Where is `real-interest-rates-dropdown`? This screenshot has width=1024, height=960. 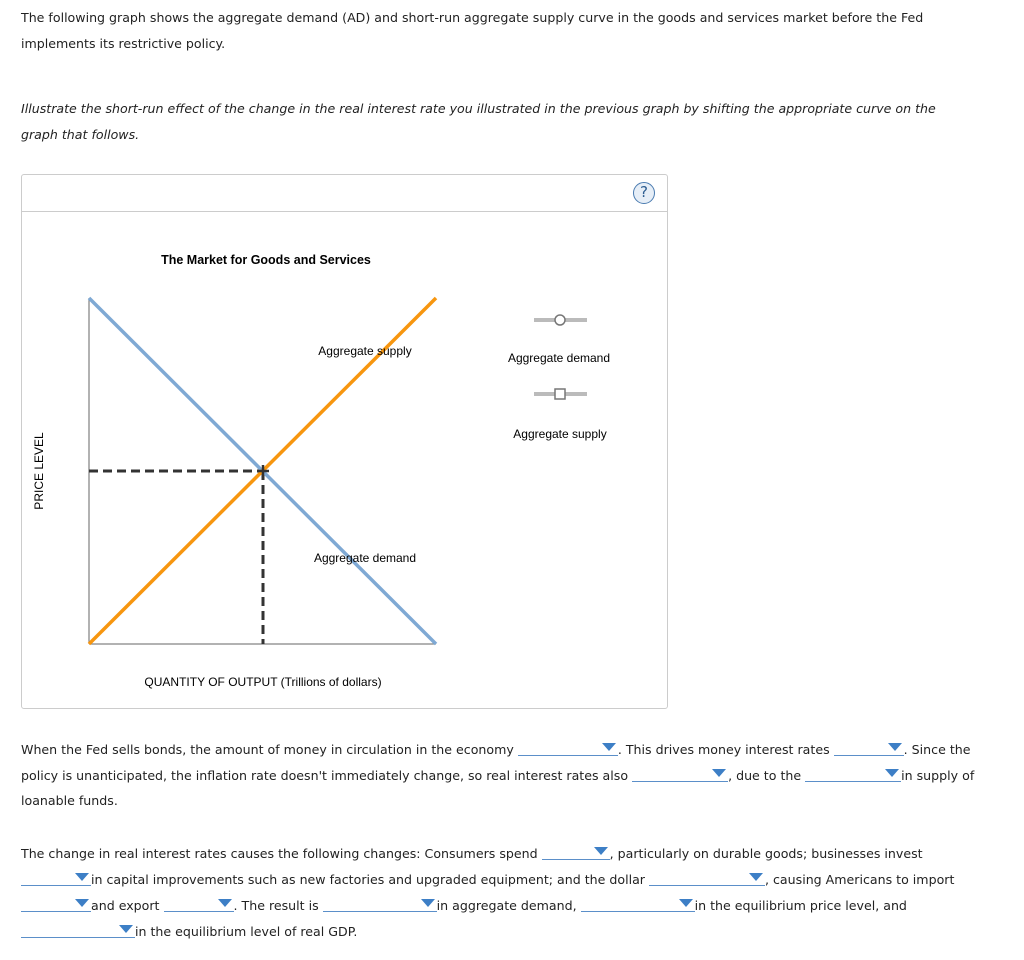
real-interest-rates-dropdown is located at coordinates (680, 774).